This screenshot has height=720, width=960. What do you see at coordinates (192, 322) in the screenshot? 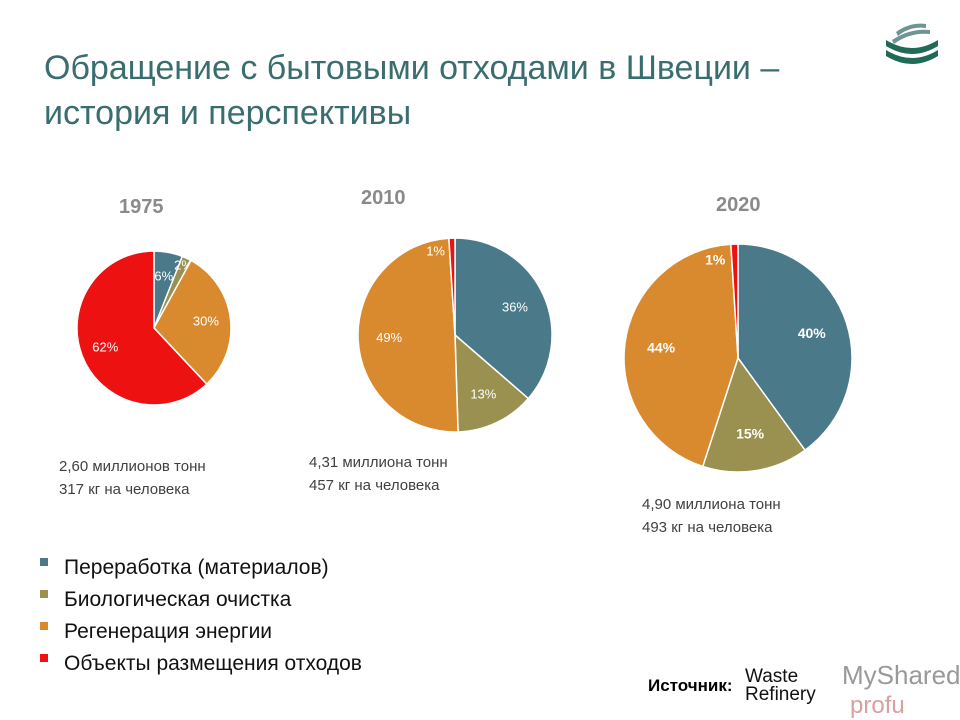
I see `pie-slice-1975-energy` at bounding box center [192, 322].